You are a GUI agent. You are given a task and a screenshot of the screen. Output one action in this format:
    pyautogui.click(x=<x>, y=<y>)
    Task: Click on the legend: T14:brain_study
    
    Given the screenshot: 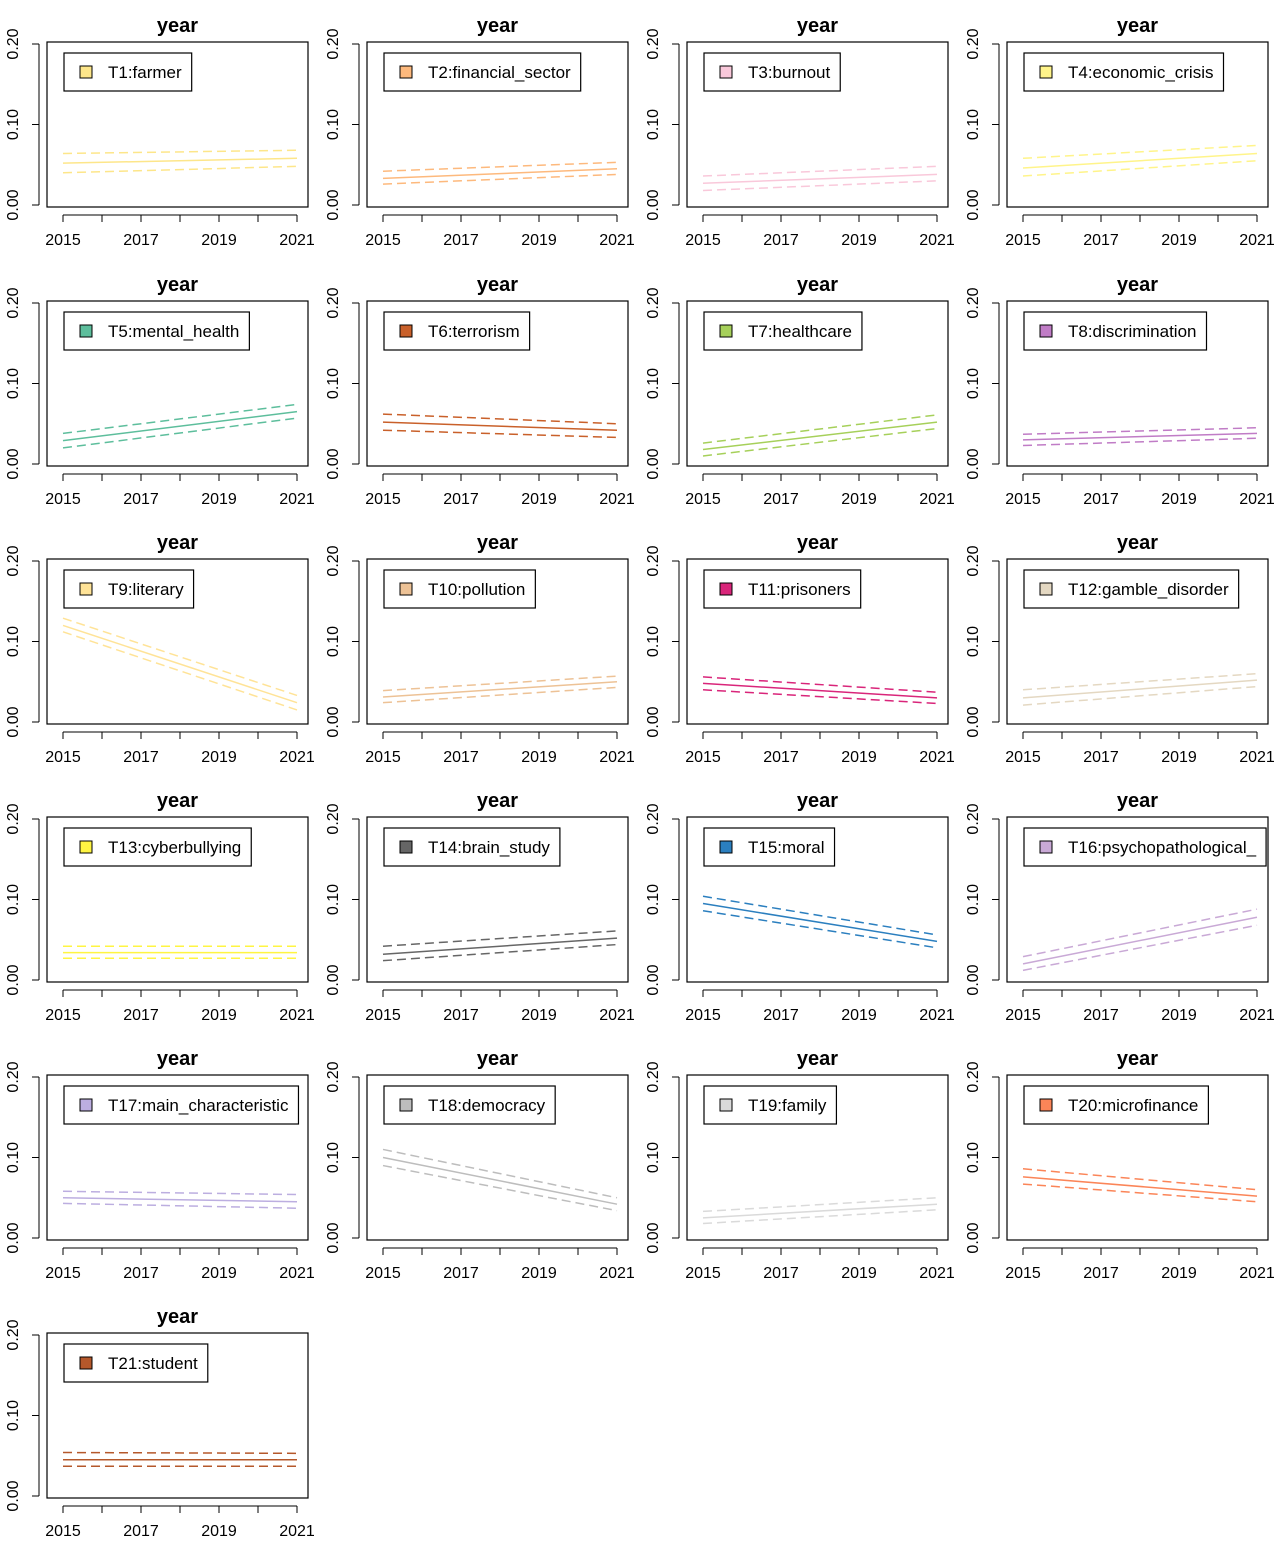 What is the action you would take?
    pyautogui.click(x=472, y=847)
    